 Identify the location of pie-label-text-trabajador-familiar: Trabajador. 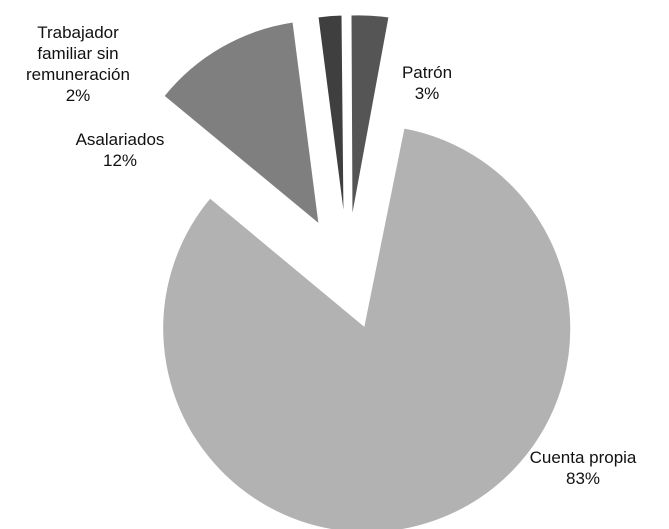
(78, 32).